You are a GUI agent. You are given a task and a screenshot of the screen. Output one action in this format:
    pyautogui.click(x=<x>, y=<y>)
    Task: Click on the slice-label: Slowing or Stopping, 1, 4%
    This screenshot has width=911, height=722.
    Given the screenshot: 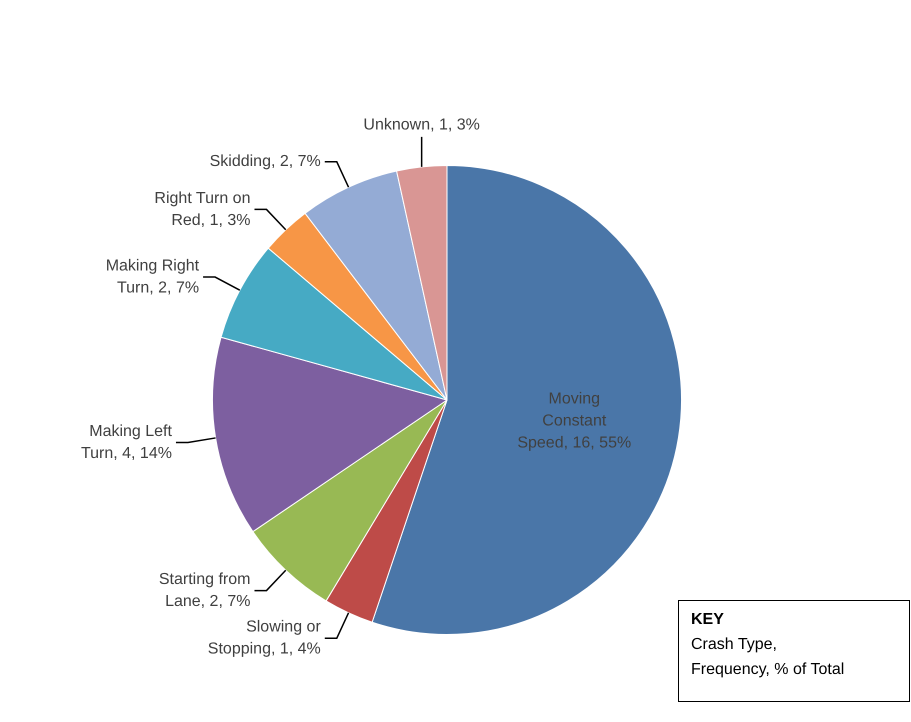 What is the action you would take?
    pyautogui.click(x=265, y=638)
    